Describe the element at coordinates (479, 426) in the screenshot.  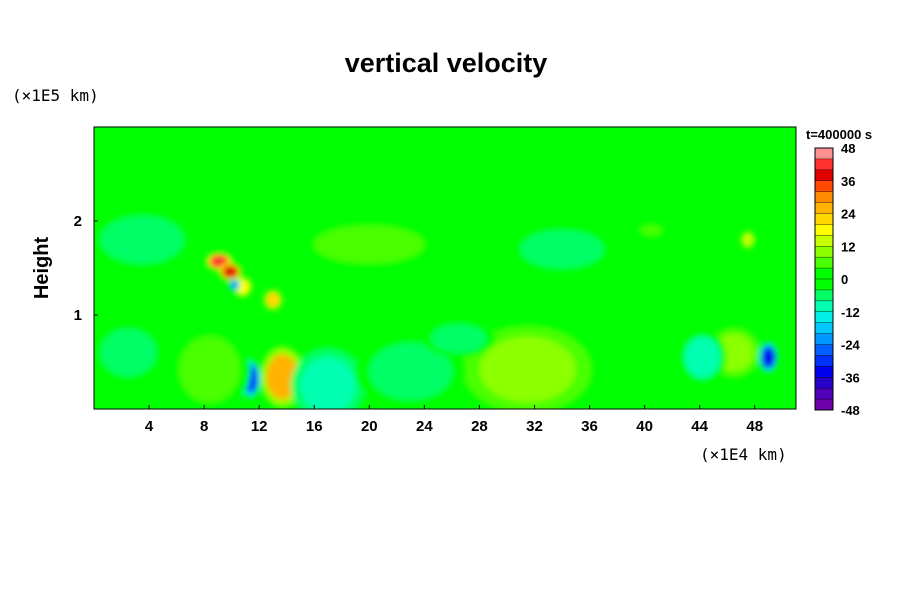
I see `x-tick-label: 28` at that location.